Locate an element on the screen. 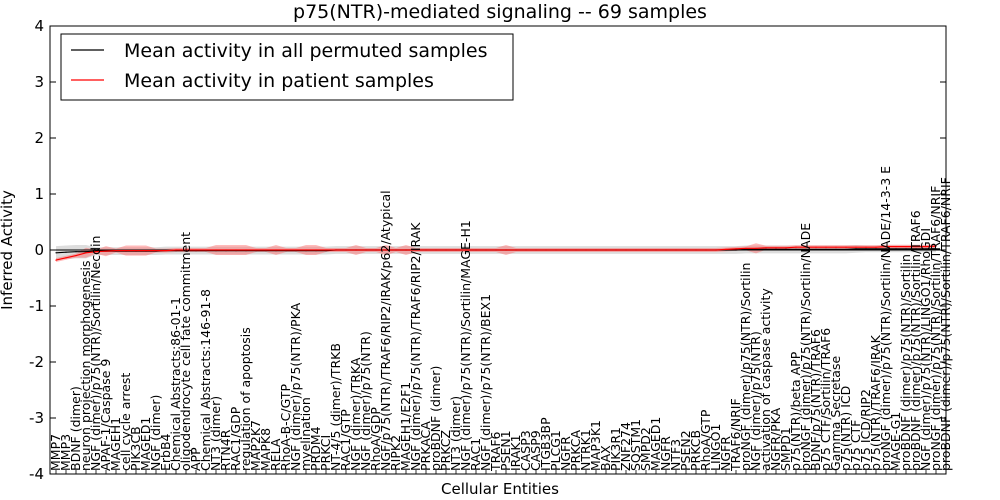 The width and height of the screenshot is (1000, 500). x-tick-label: SMPD1 is located at coordinates (785, 449).